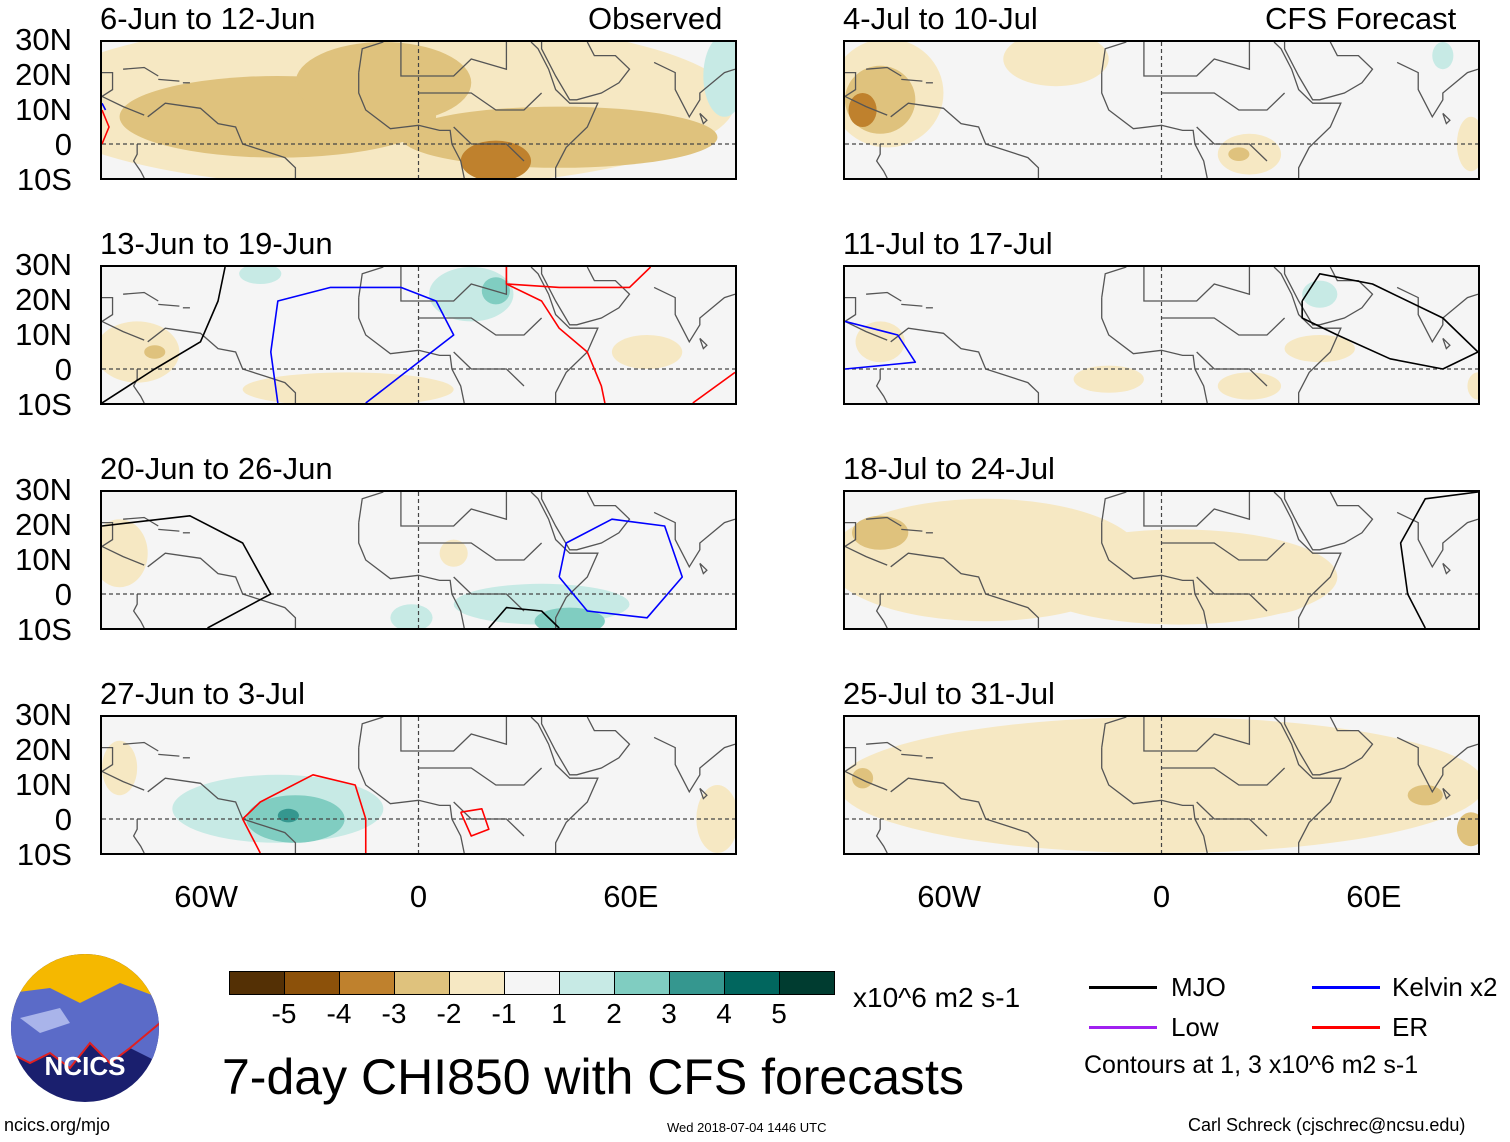  Describe the element at coordinates (669, 1013) in the screenshot. I see `colorbar-label: 3` at that location.